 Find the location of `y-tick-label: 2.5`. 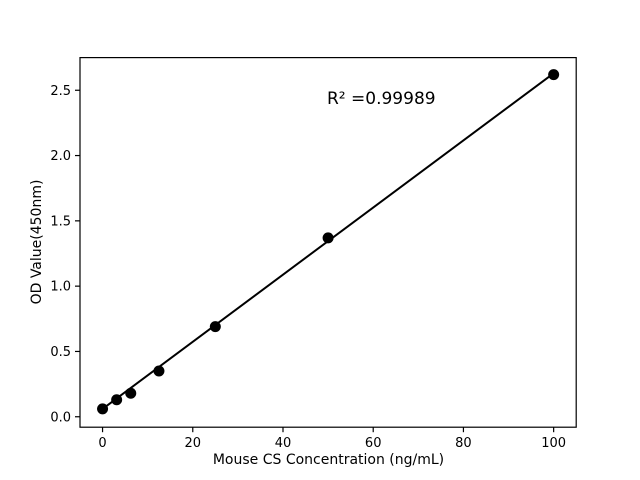

y-tick-label: 2.5 is located at coordinates (60, 91).